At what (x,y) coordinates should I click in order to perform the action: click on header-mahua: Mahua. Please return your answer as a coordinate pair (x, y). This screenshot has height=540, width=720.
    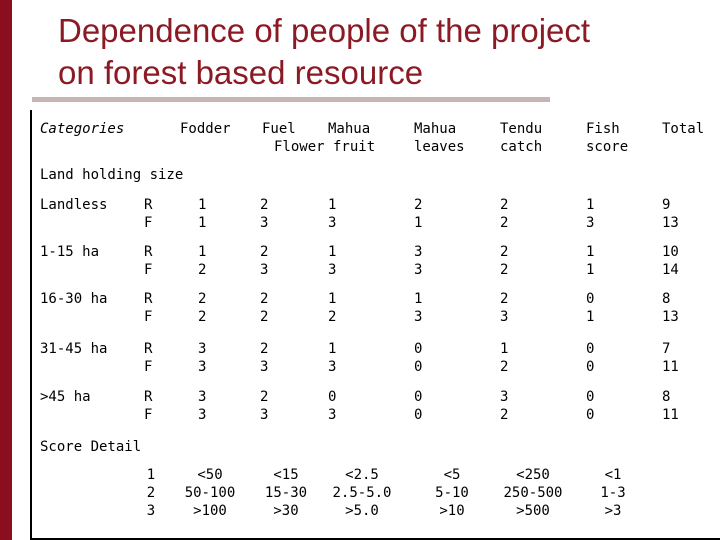
    Looking at the image, I should click on (349, 129).